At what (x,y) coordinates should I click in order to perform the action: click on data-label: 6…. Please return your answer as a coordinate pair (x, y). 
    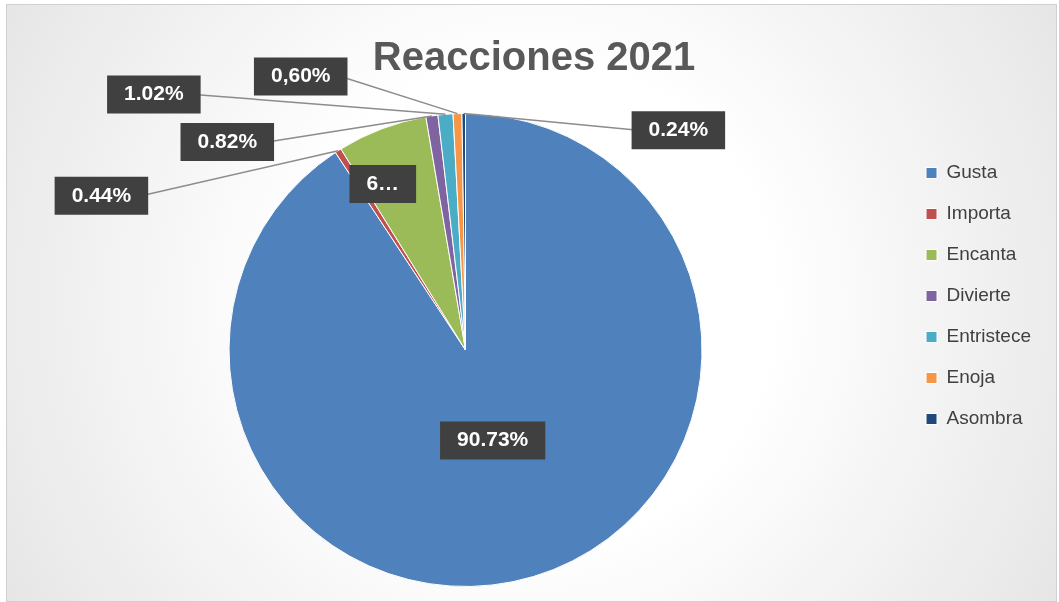
    Looking at the image, I should click on (383, 182).